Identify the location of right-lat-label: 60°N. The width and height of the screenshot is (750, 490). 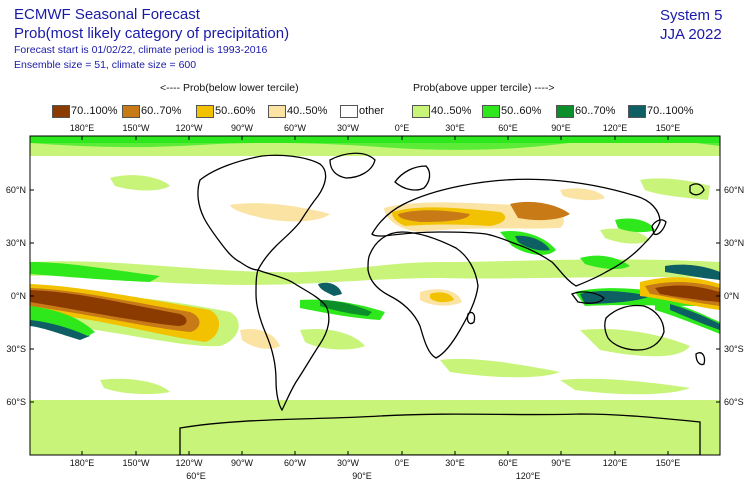
(734, 190).